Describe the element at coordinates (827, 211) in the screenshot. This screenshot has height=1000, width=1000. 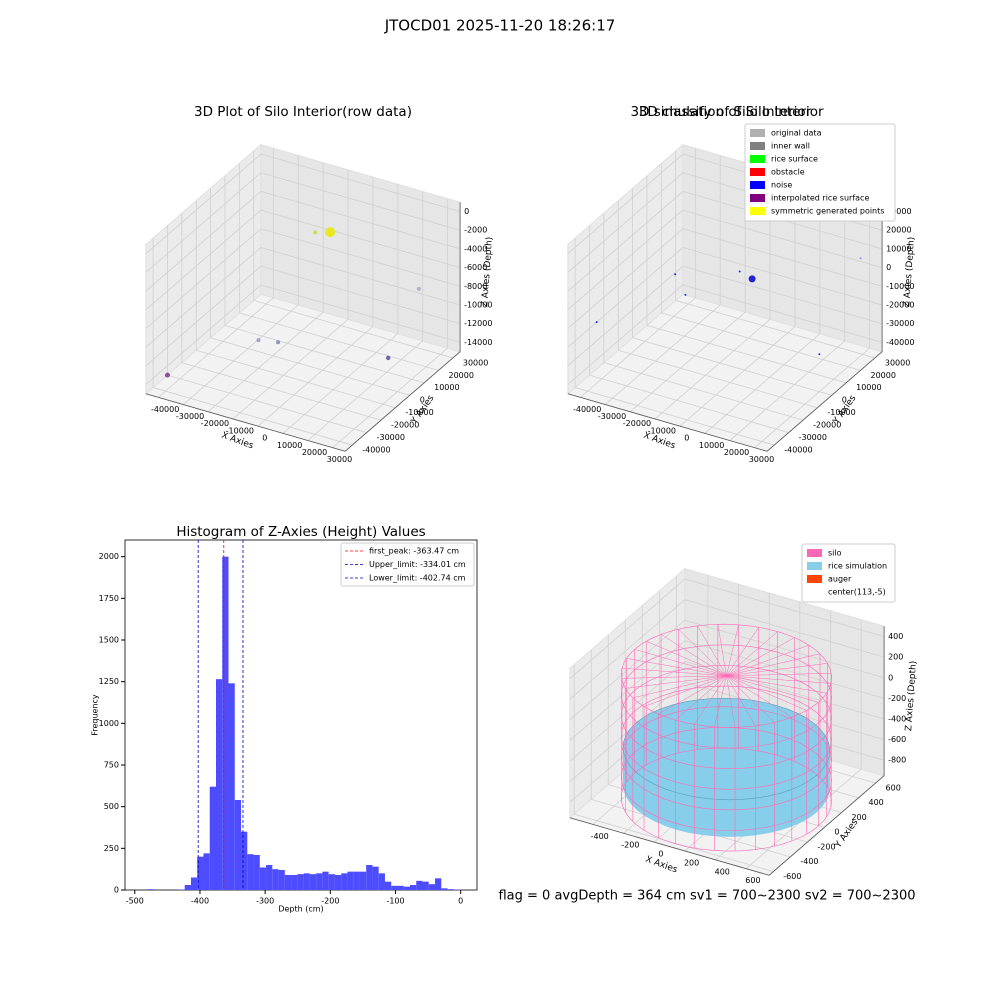
I see `legend-label: symmetric generated points` at that location.